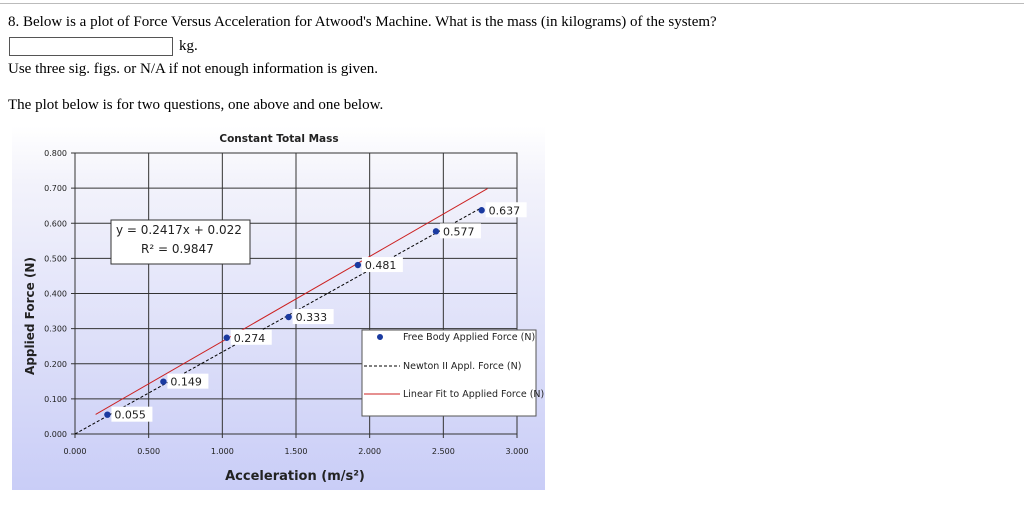 This screenshot has height=512, width=1024. I want to click on x-tick-label: 0.500, so click(148, 451).